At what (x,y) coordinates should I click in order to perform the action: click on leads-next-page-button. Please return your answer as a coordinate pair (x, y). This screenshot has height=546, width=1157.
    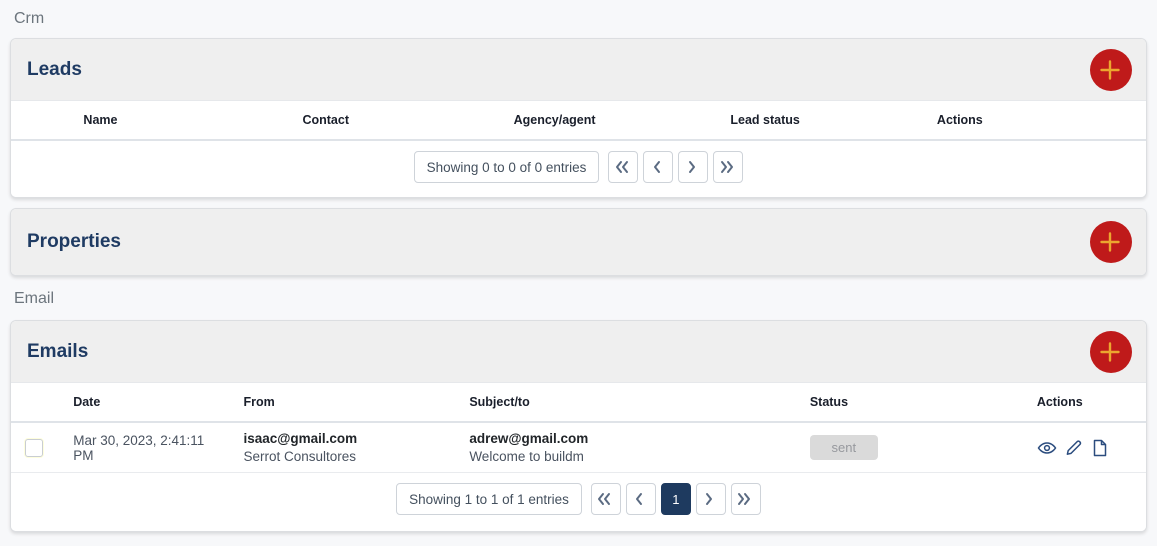
    Looking at the image, I should click on (693, 167).